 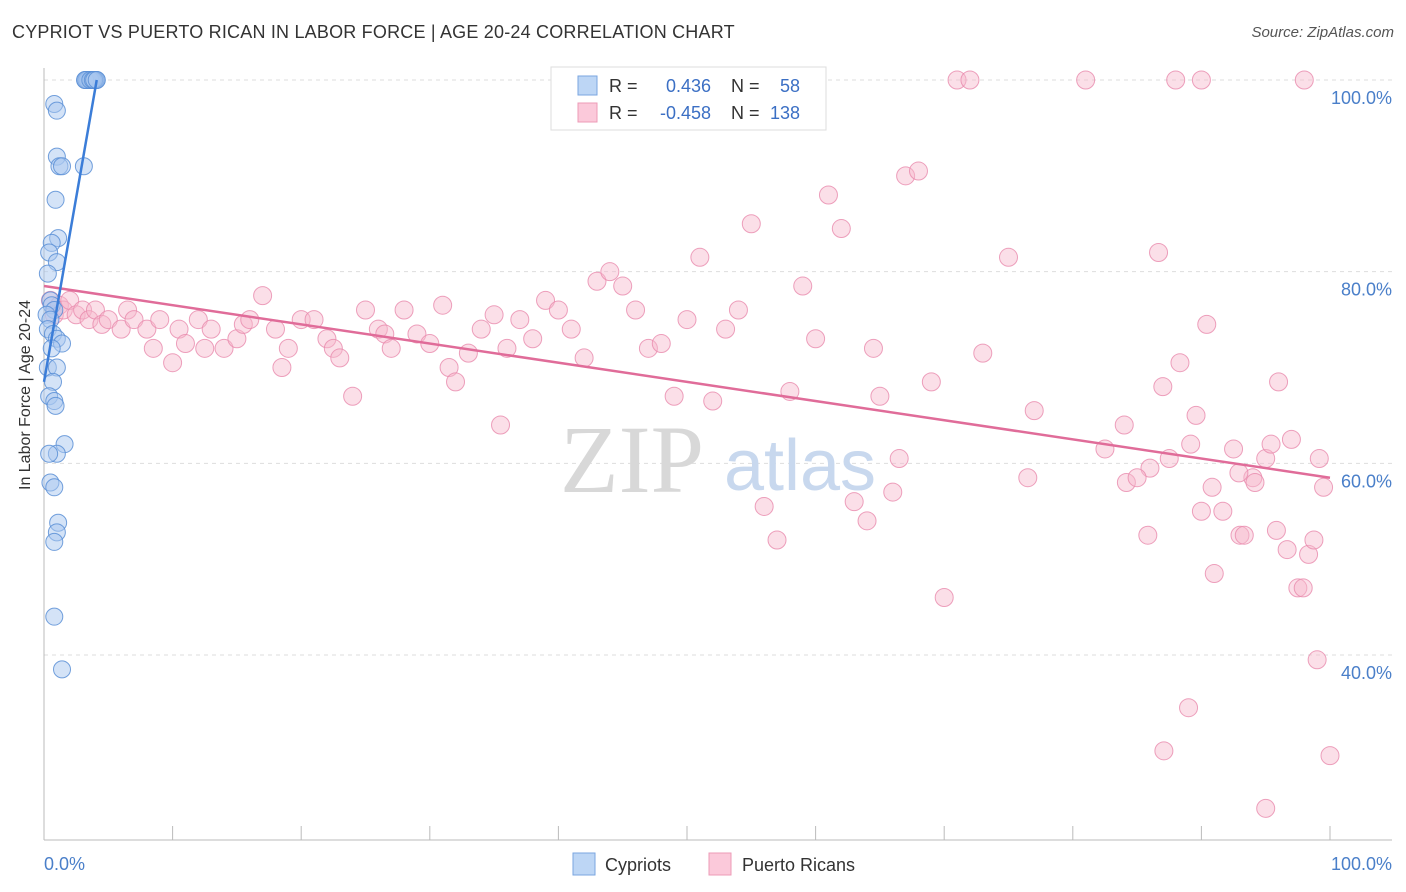 What do you see at coordinates (70, 231) in the screenshot?
I see `trend-line-cypriots` at bounding box center [70, 231].